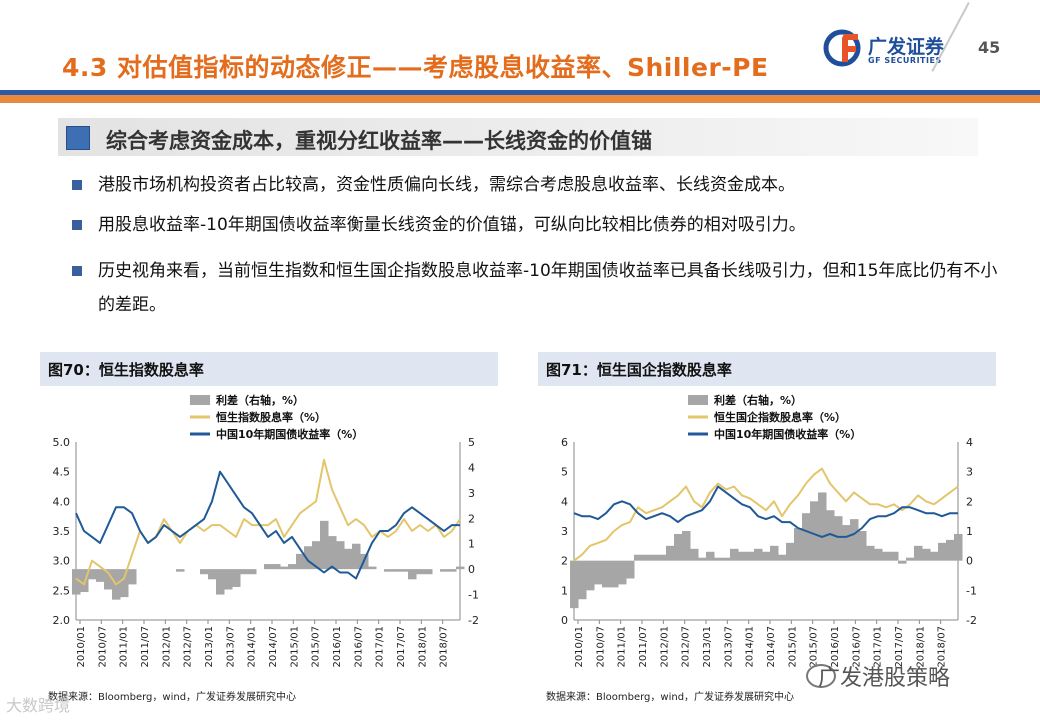 This screenshot has height=720, width=1040. I want to click on header-bar-orange, so click(520, 99).